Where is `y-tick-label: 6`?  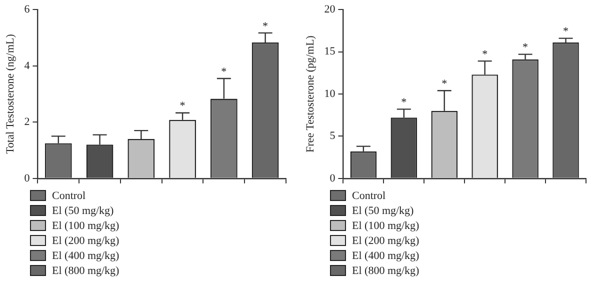 y-tick-label: 6 is located at coordinates (27, 9).